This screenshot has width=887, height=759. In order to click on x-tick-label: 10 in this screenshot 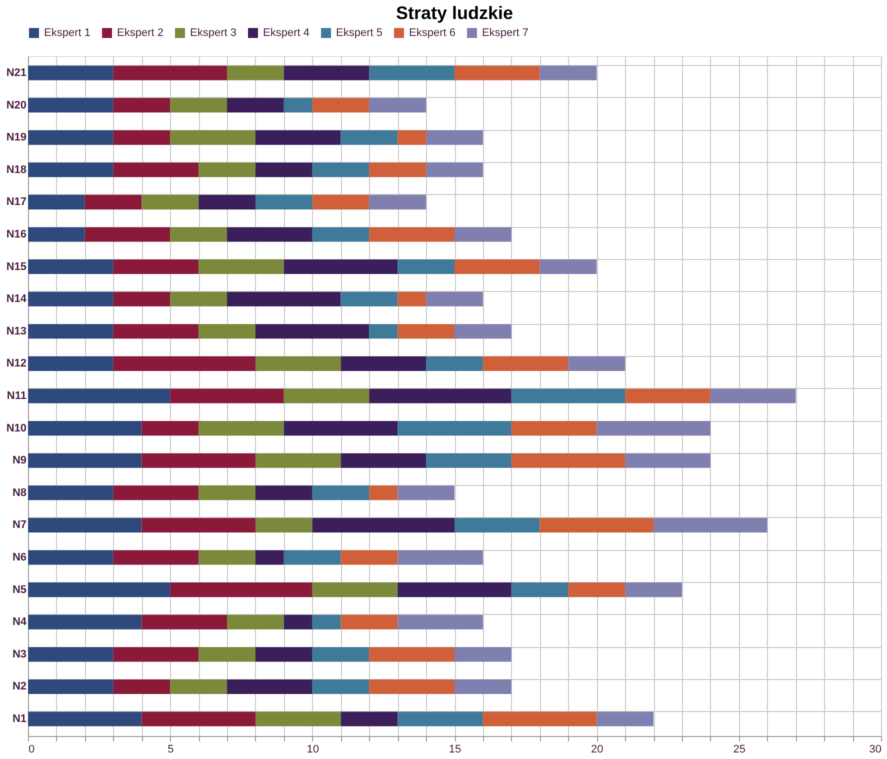, I will do `click(312, 750)`.